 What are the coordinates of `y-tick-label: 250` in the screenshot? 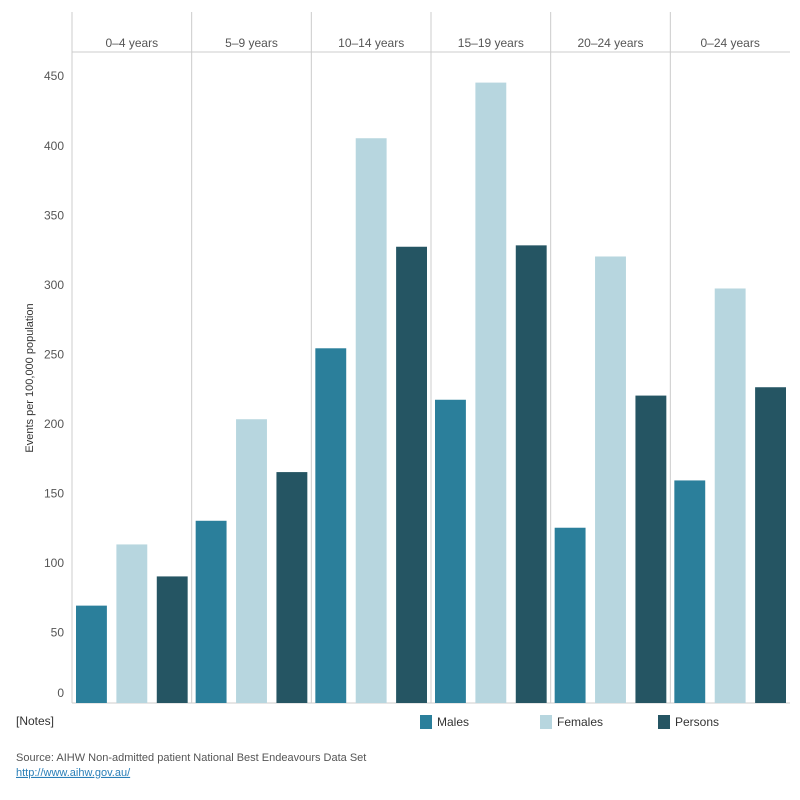 It's located at (54, 354).